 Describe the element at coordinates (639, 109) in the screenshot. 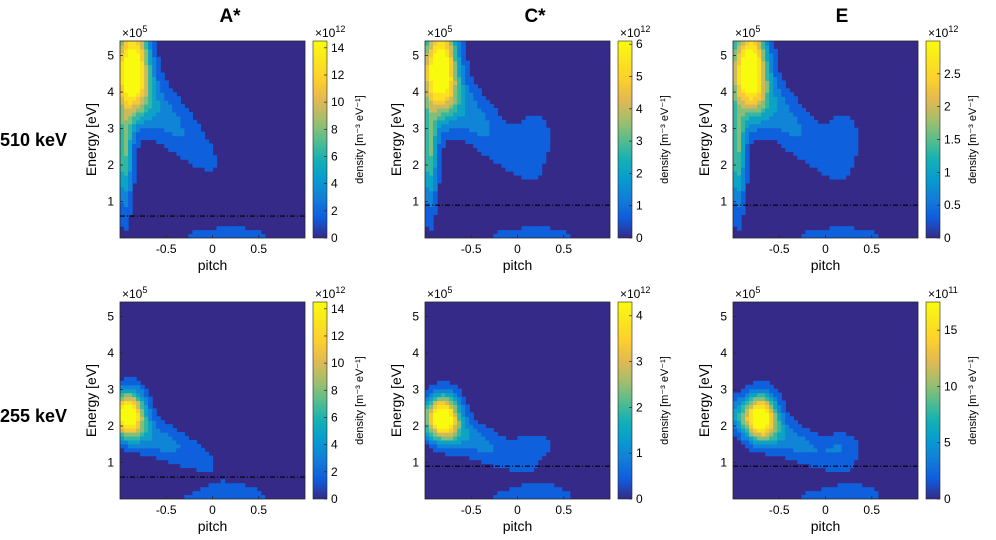

I see `colorbar-tick-label: 4` at that location.